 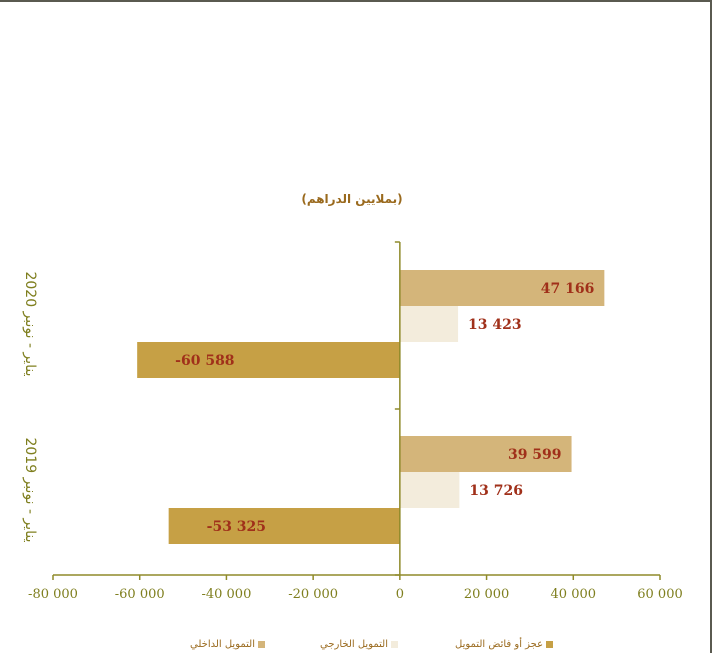 What do you see at coordinates (487, 594) in the screenshot?
I see `x-tick-label-5: 20 000` at bounding box center [487, 594].